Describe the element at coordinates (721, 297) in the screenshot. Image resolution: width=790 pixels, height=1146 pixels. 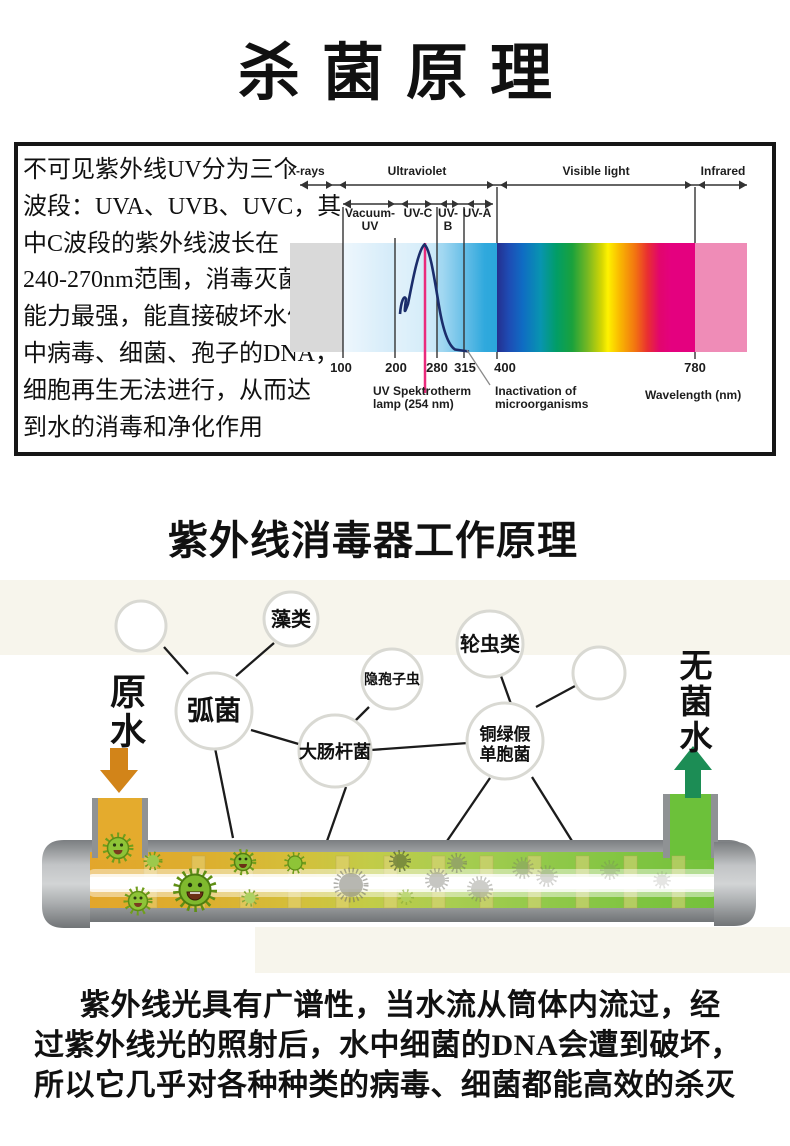
I see `infrared-band` at that location.